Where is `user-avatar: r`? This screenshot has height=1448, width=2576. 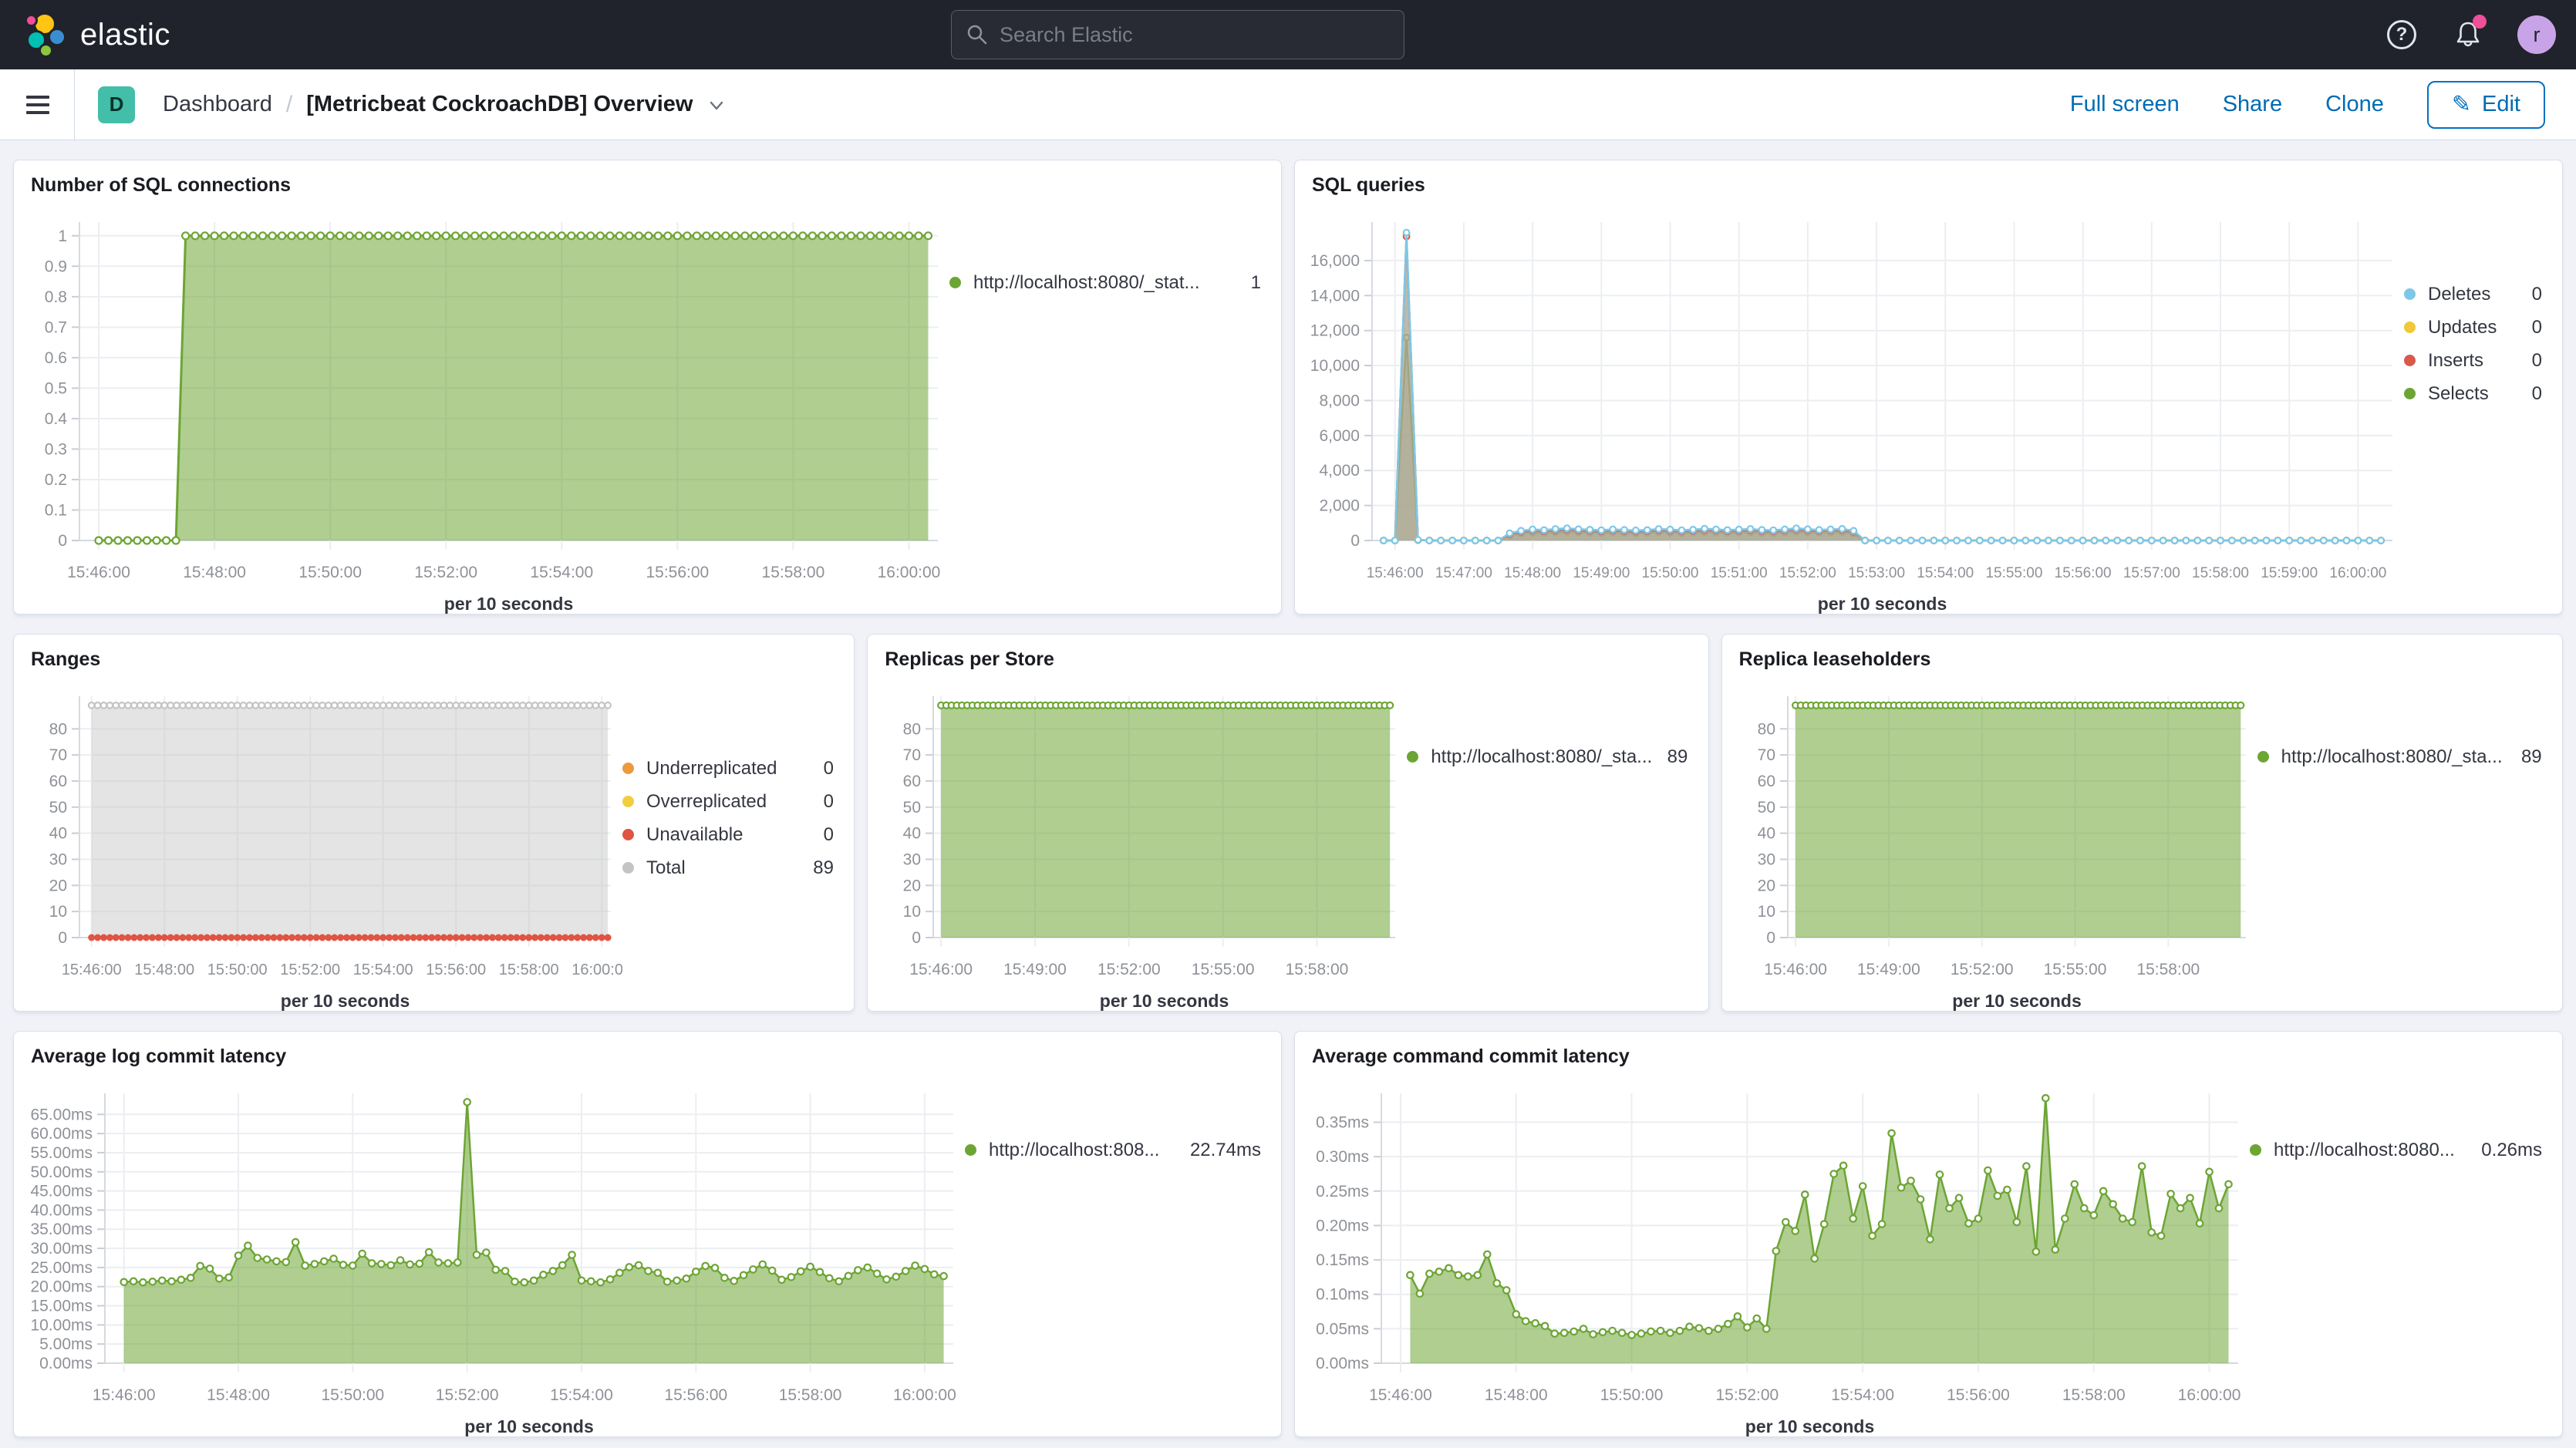 user-avatar: r is located at coordinates (2536, 34).